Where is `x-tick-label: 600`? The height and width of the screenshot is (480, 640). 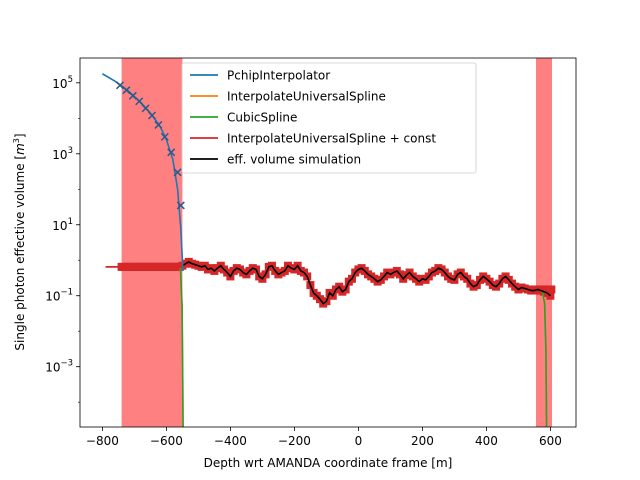 x-tick-label: 600 is located at coordinates (550, 441).